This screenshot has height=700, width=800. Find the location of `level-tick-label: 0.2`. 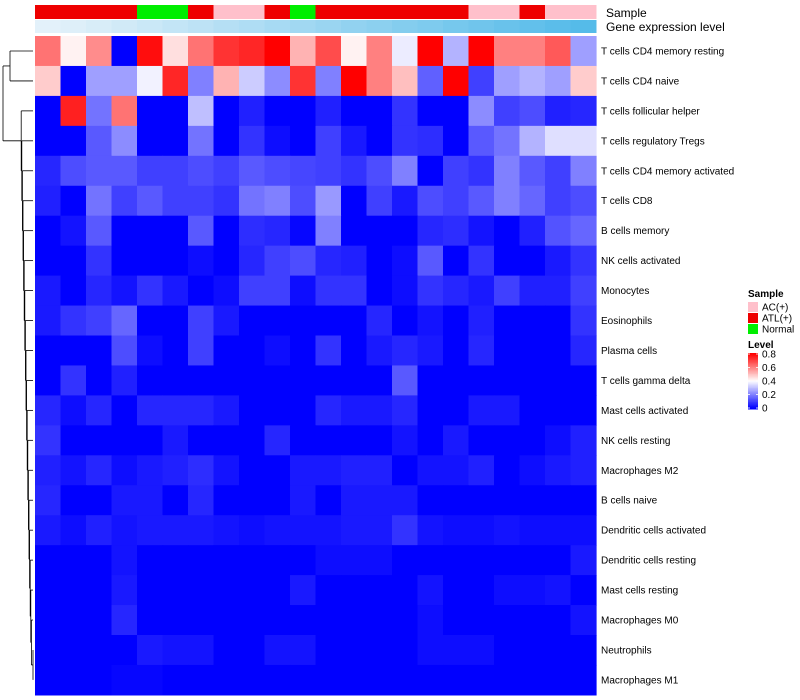

level-tick-label: 0.2 is located at coordinates (769, 395).